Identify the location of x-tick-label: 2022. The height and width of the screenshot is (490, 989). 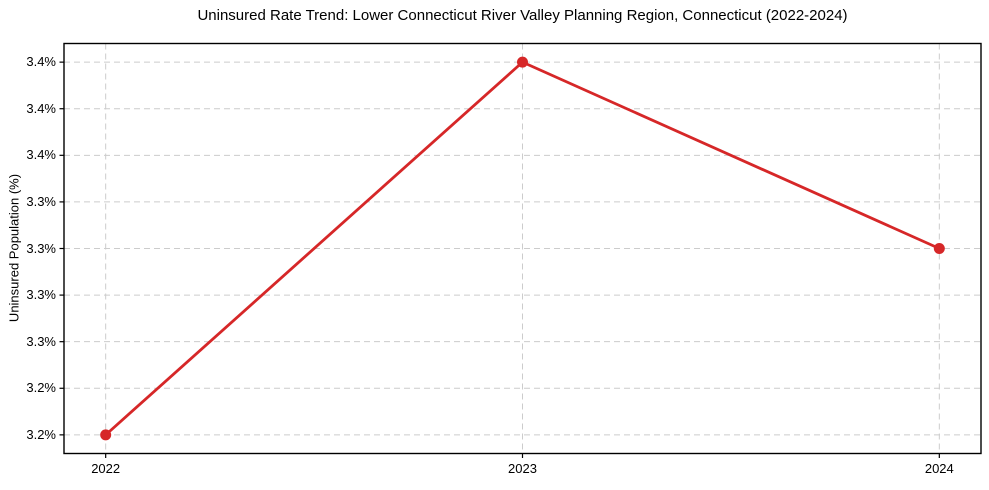
(106, 468).